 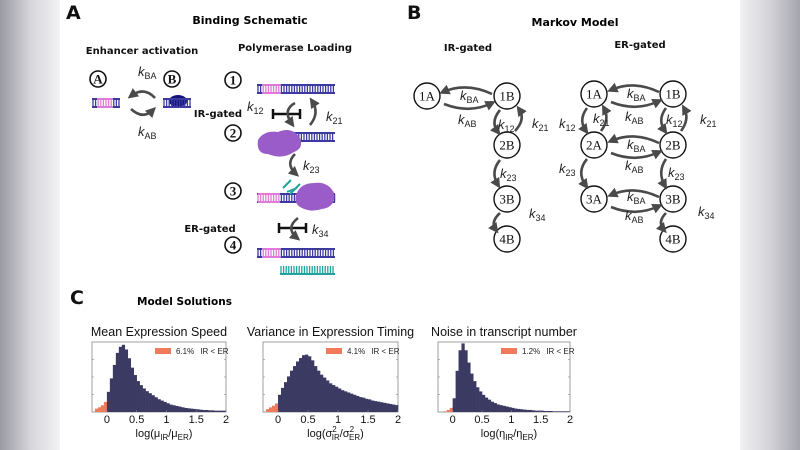 I want to click on state-label: 2A, so click(x=594, y=145).